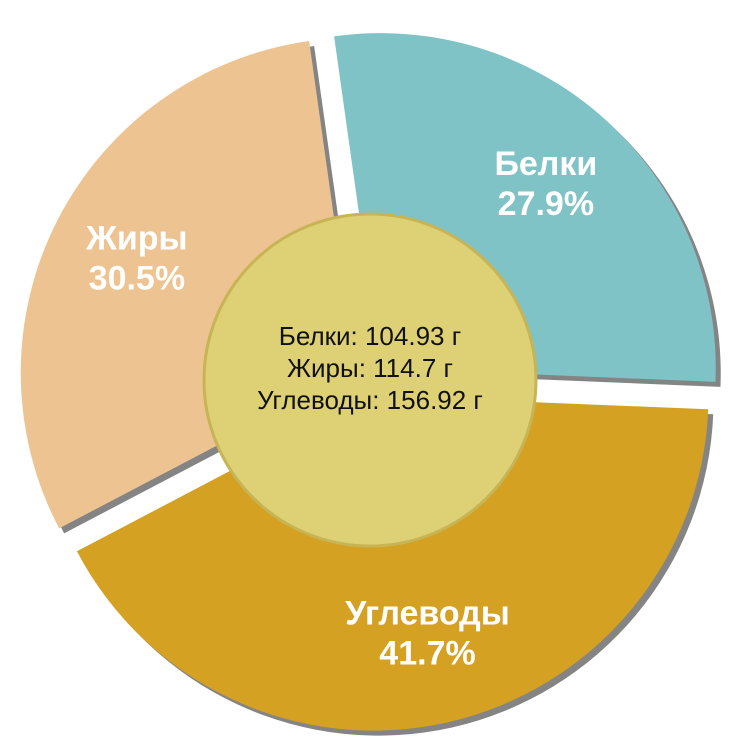 The image size is (740, 740). I want to click on center-line: Жиры: 114.7 г, so click(370, 368).